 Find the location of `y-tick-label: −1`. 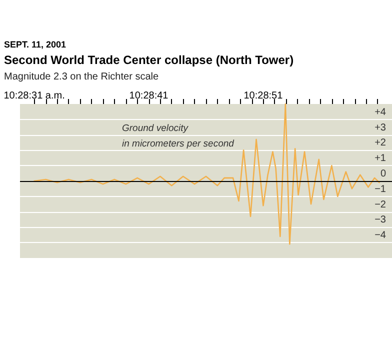

y-tick-label: −1 is located at coordinates (380, 189).